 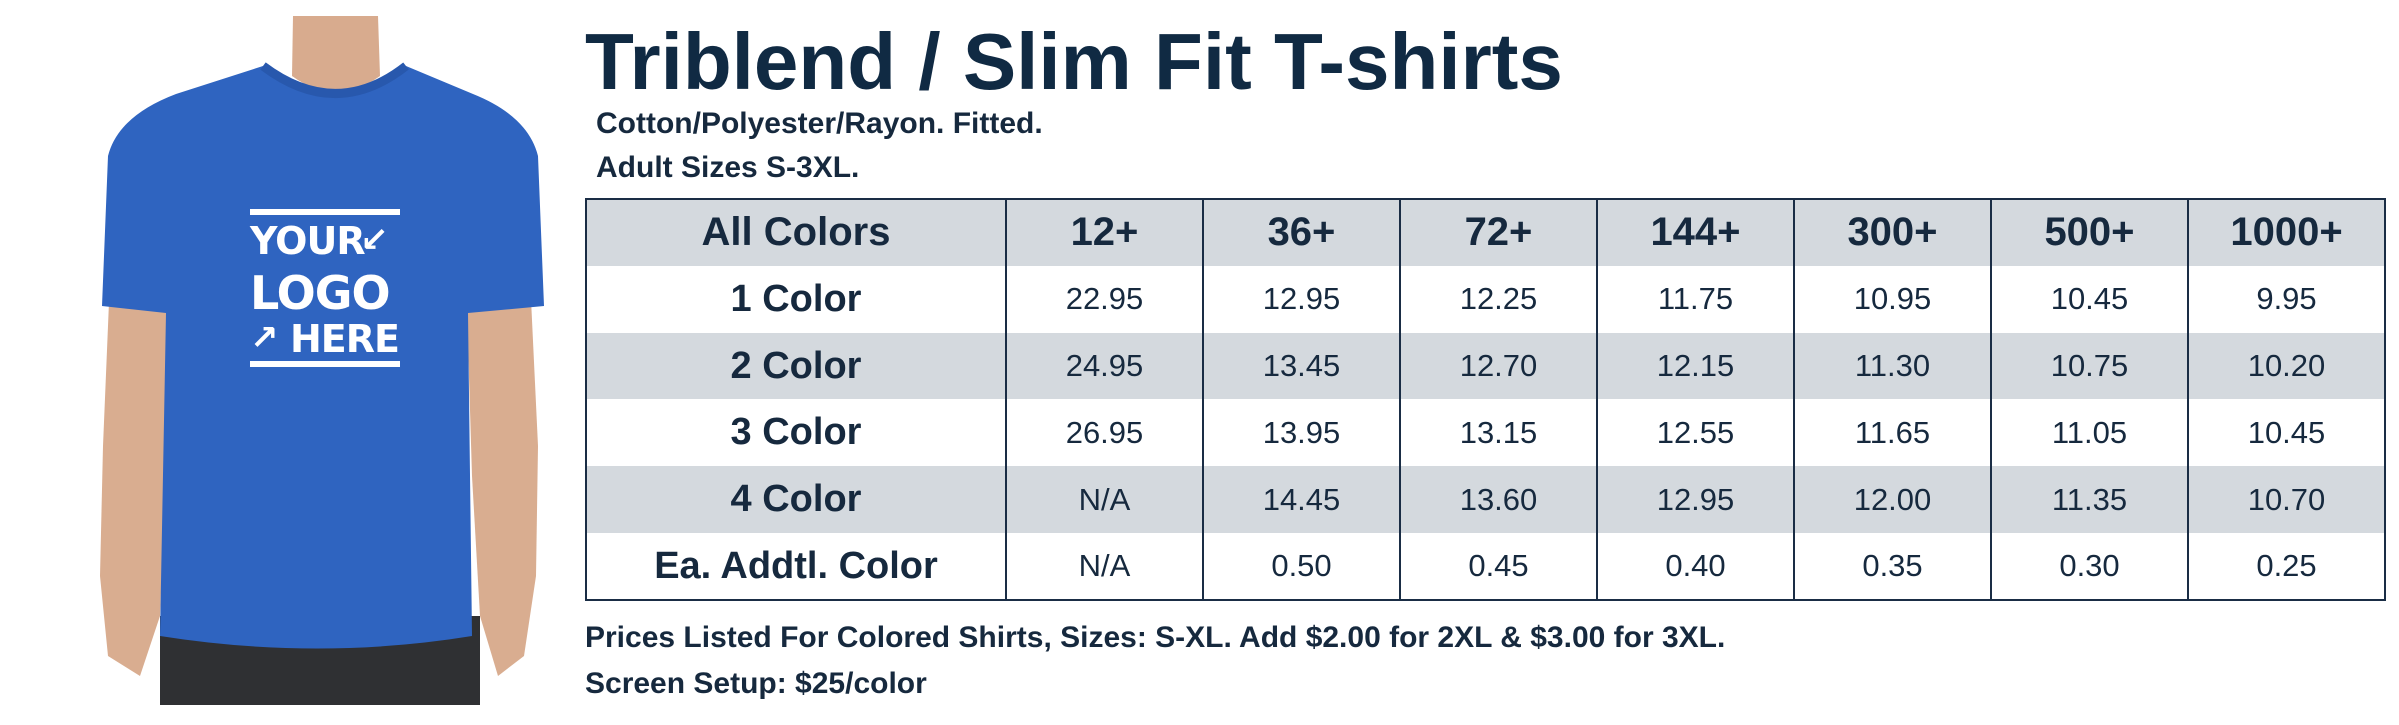 What do you see at coordinates (796, 366) in the screenshot?
I see `row-label: 2 Color` at bounding box center [796, 366].